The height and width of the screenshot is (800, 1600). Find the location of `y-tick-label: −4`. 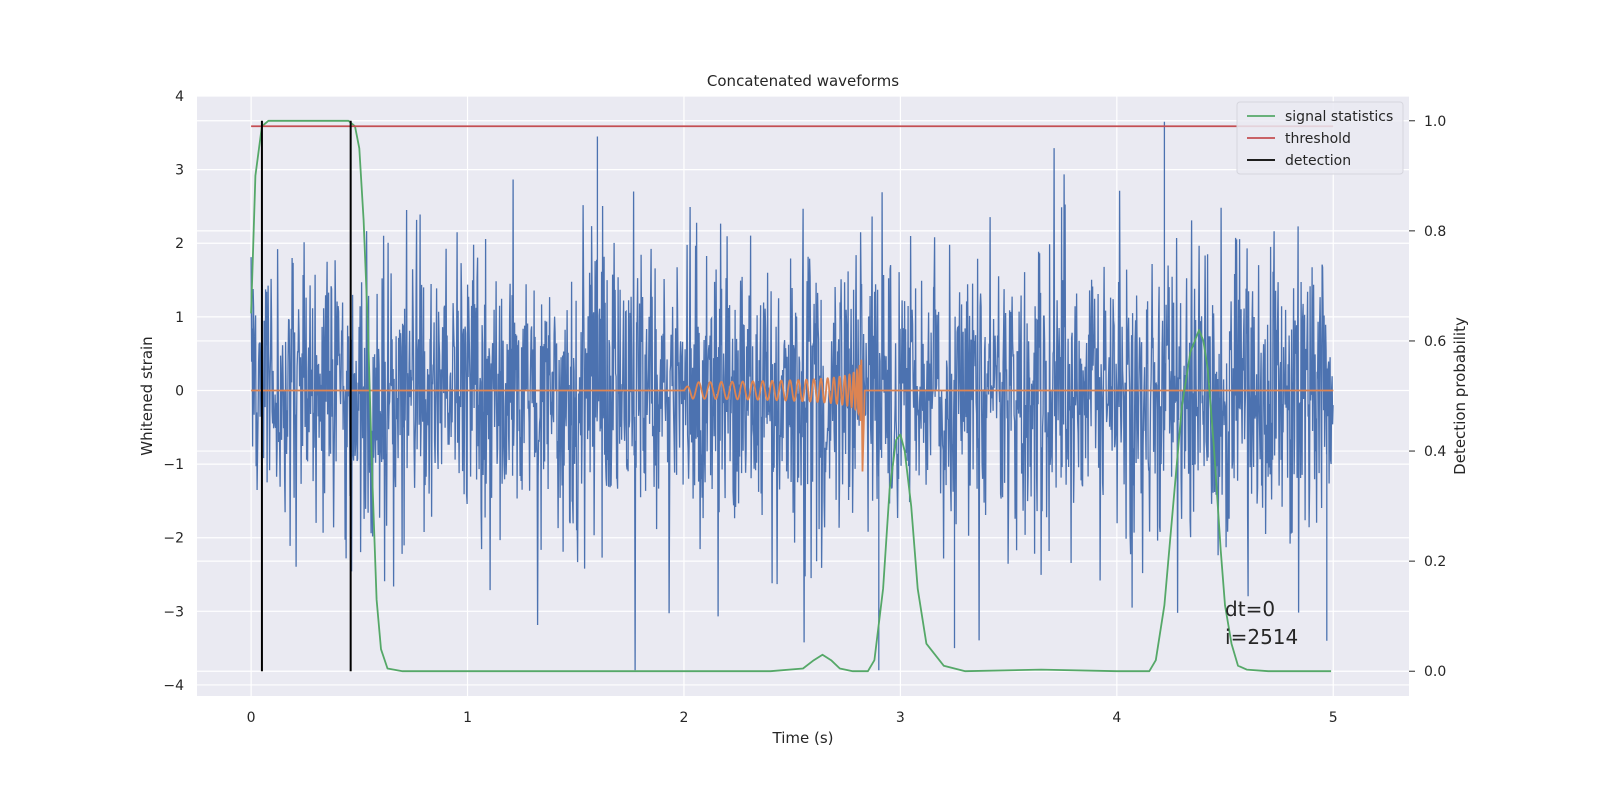

y-tick-label: −4 is located at coordinates (173, 686).